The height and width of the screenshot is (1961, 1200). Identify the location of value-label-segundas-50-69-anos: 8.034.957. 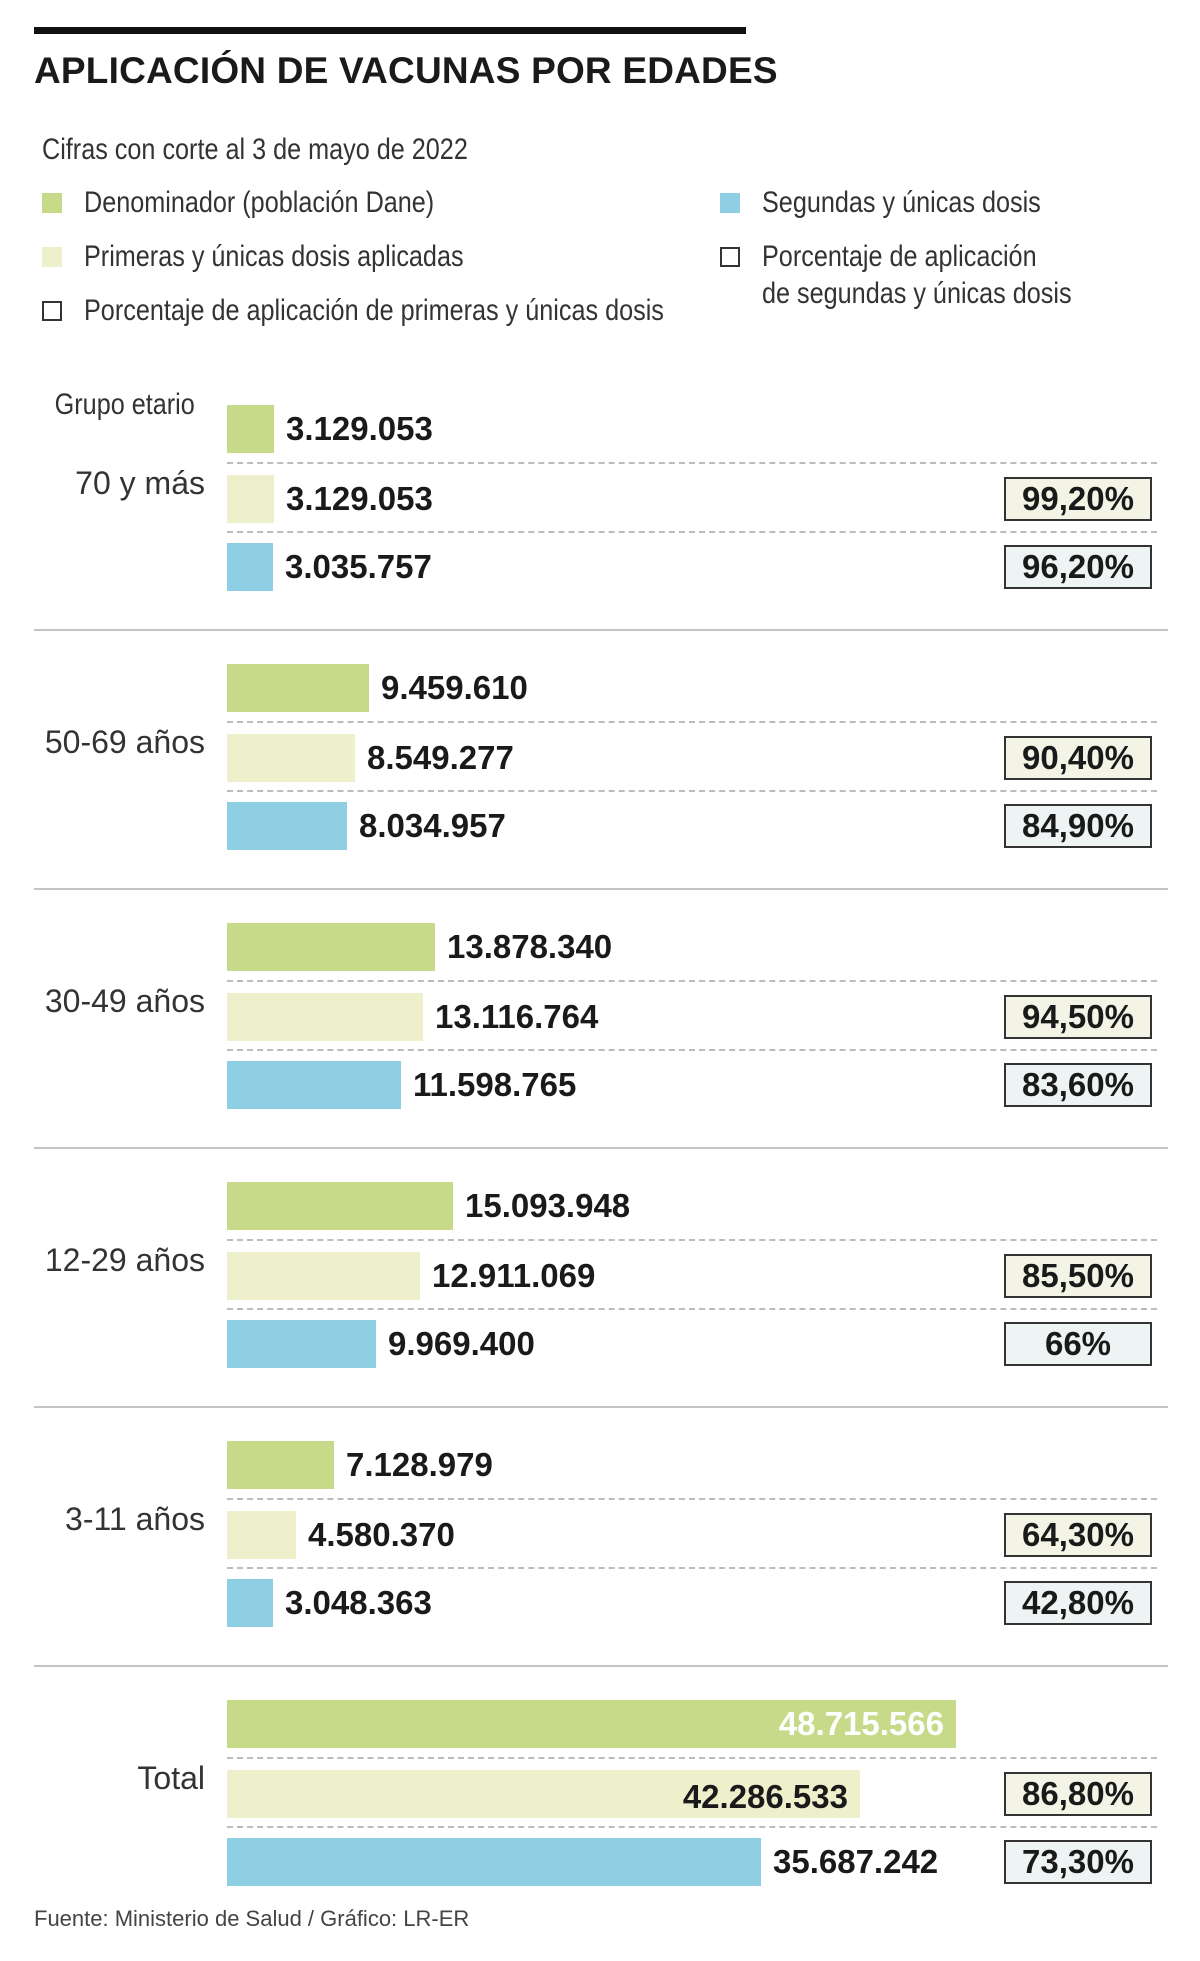
(432, 825).